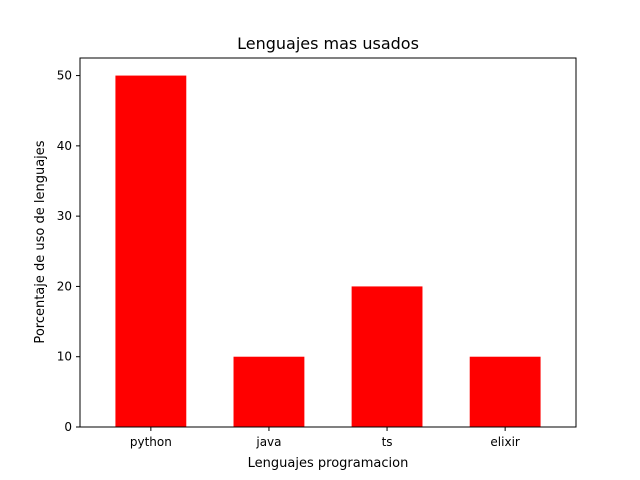 This screenshot has width=640, height=480. I want to click on y-axis-label: Porcentaje de uso de lenguajes, so click(40, 241).